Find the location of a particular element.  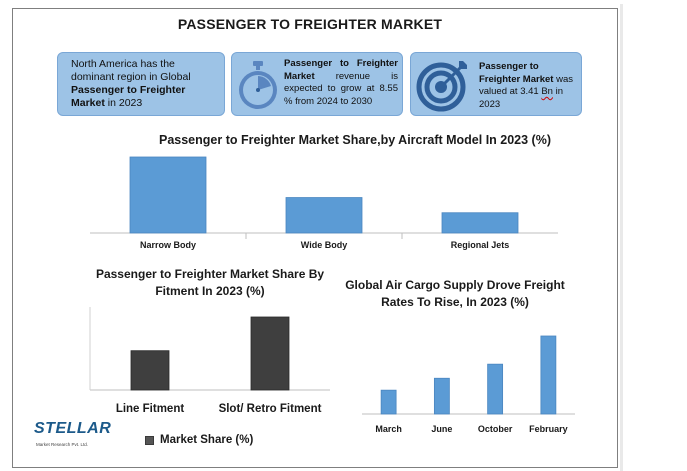

fitment-legend: Market Share (%) is located at coordinates (199, 440).